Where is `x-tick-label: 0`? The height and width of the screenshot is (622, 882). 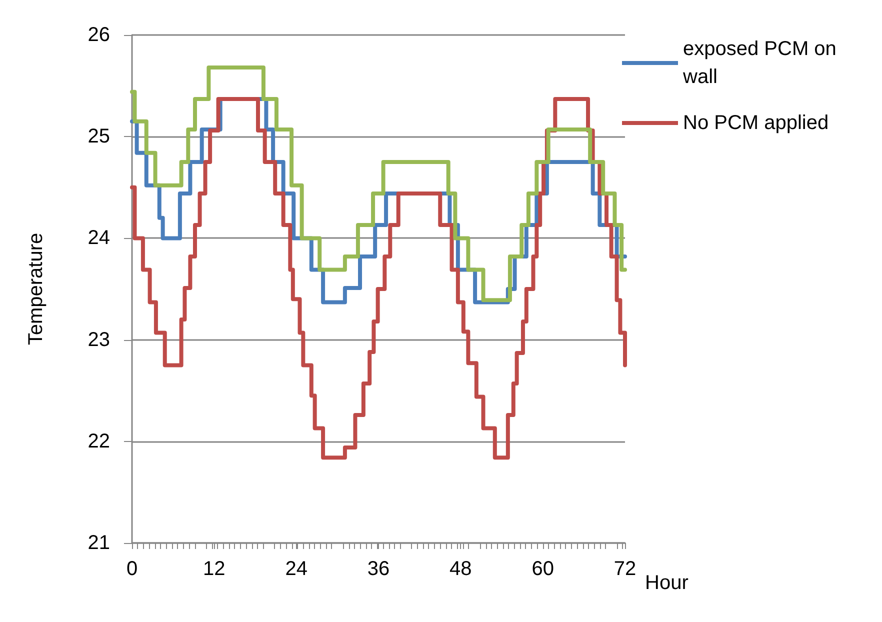 x-tick-label: 0 is located at coordinates (132, 569).